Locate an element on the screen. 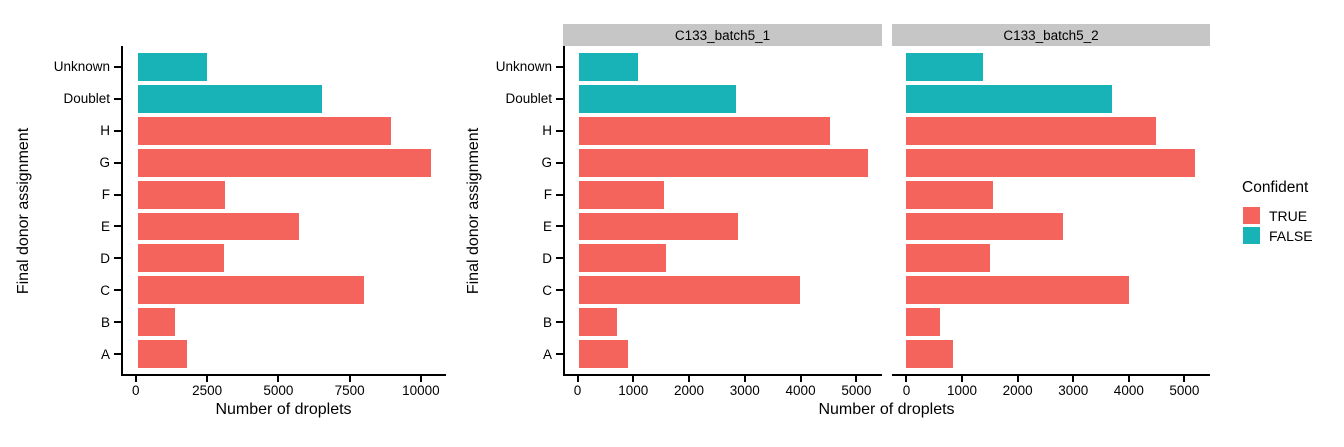 Image resolution: width=1344 pixels, height=447 pixels. left-x-axis-title: Number of droplets is located at coordinates (283, 409).